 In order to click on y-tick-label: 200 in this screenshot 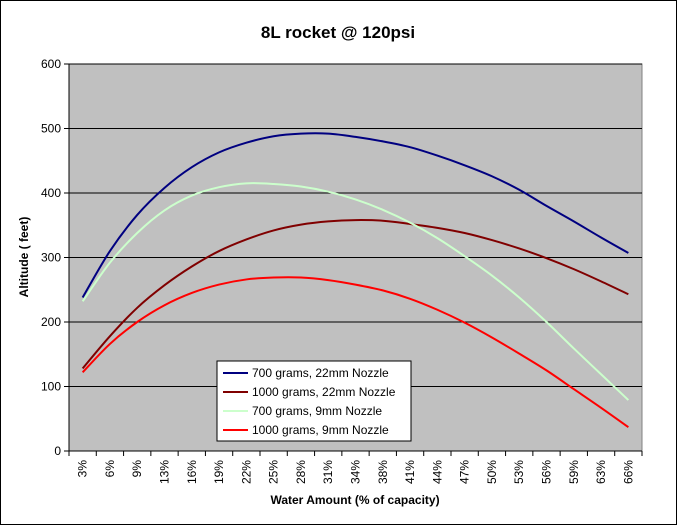, I will do `click(51, 322)`.